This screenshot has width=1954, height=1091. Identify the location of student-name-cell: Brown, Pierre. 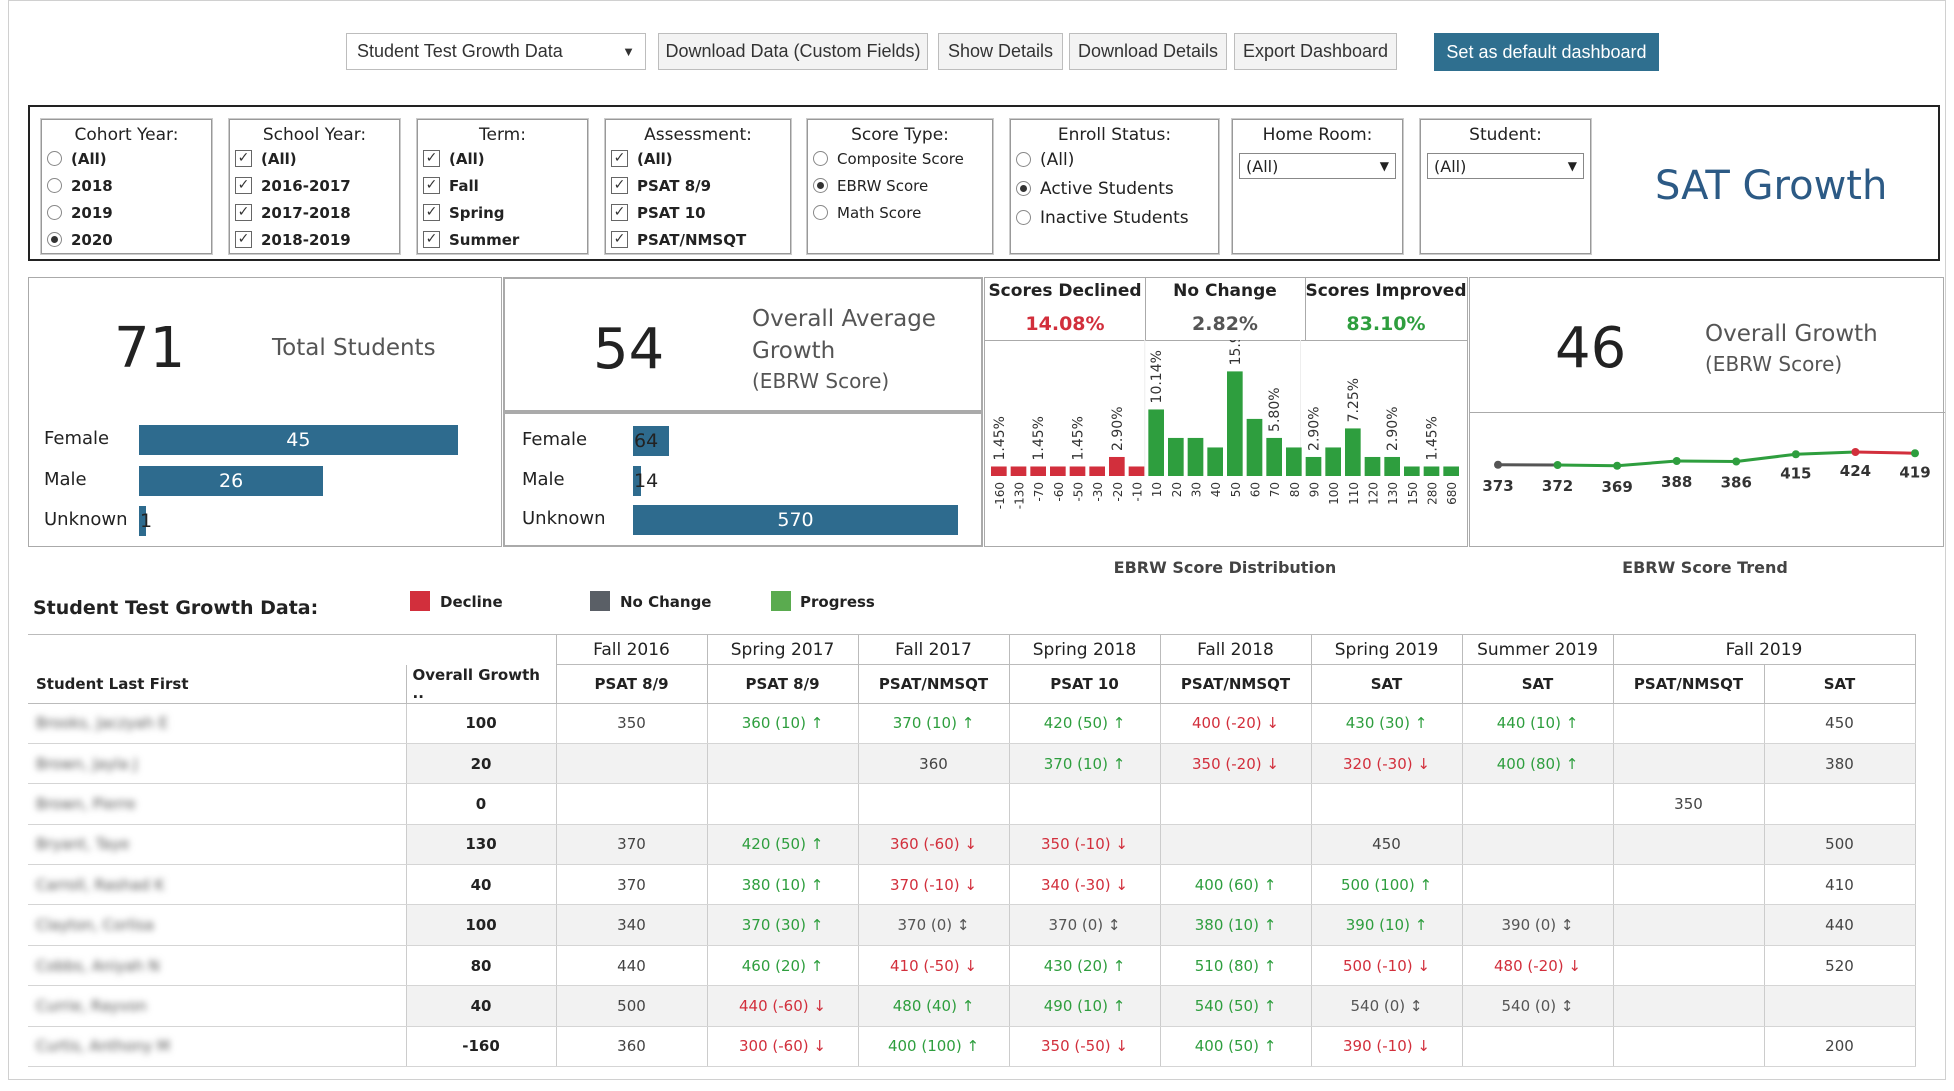
(217, 804).